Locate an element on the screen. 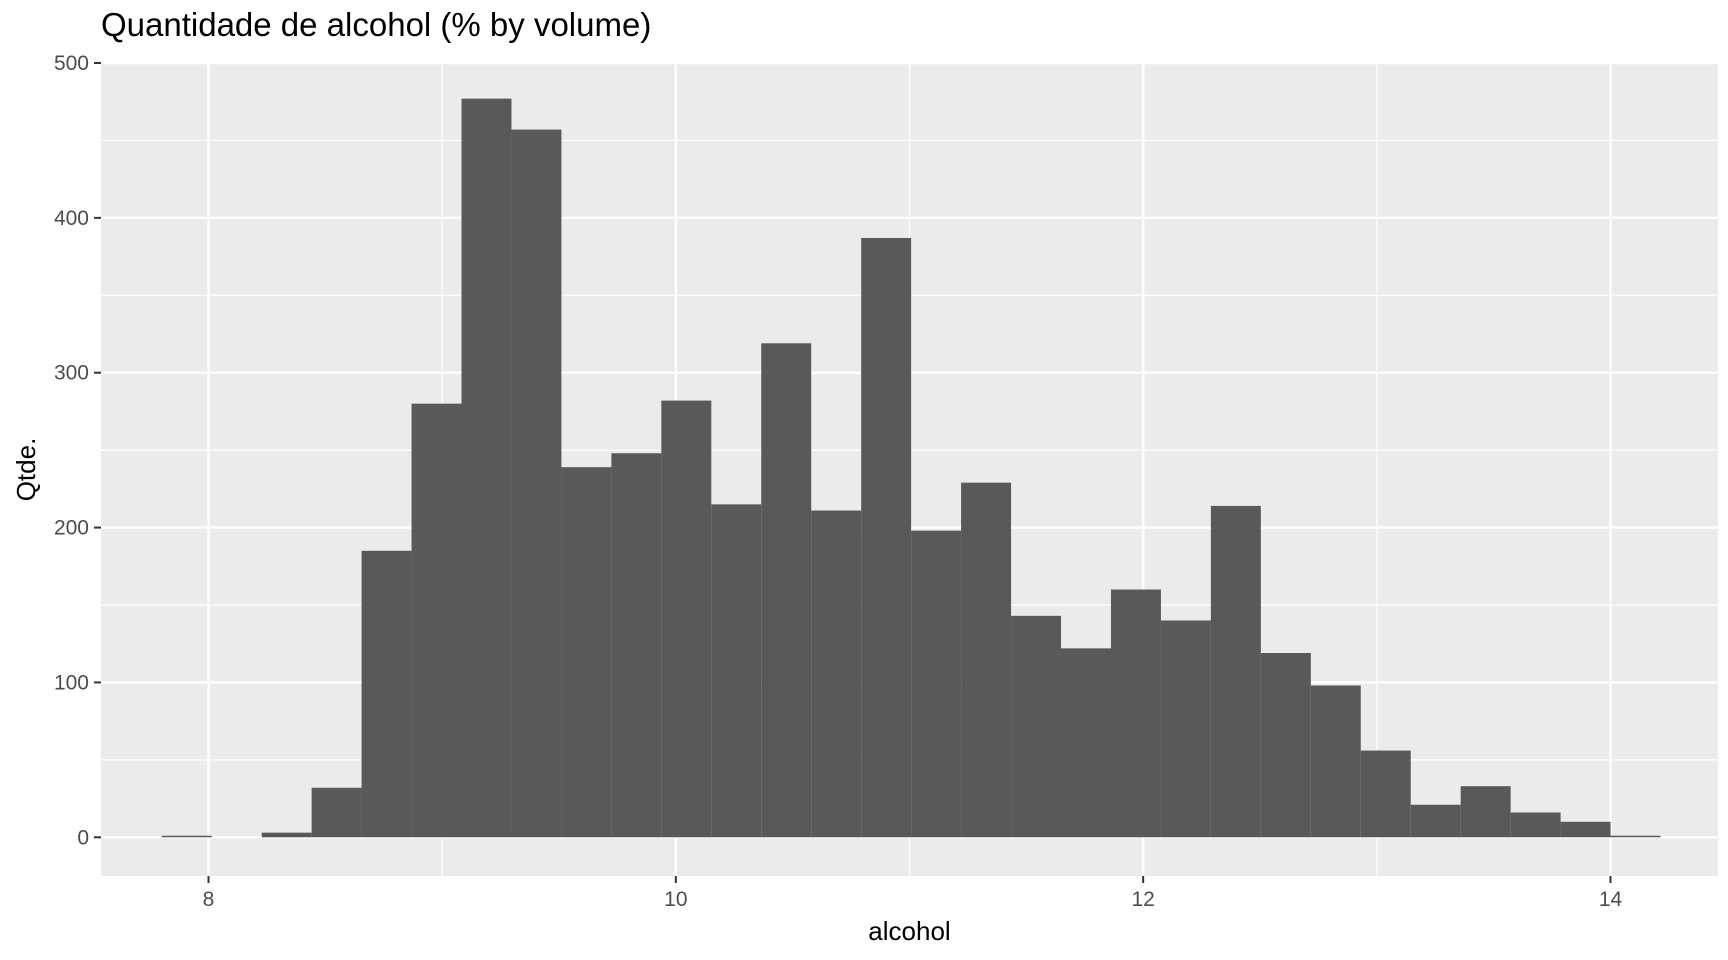  x-tick-label: 8 is located at coordinates (209, 899).